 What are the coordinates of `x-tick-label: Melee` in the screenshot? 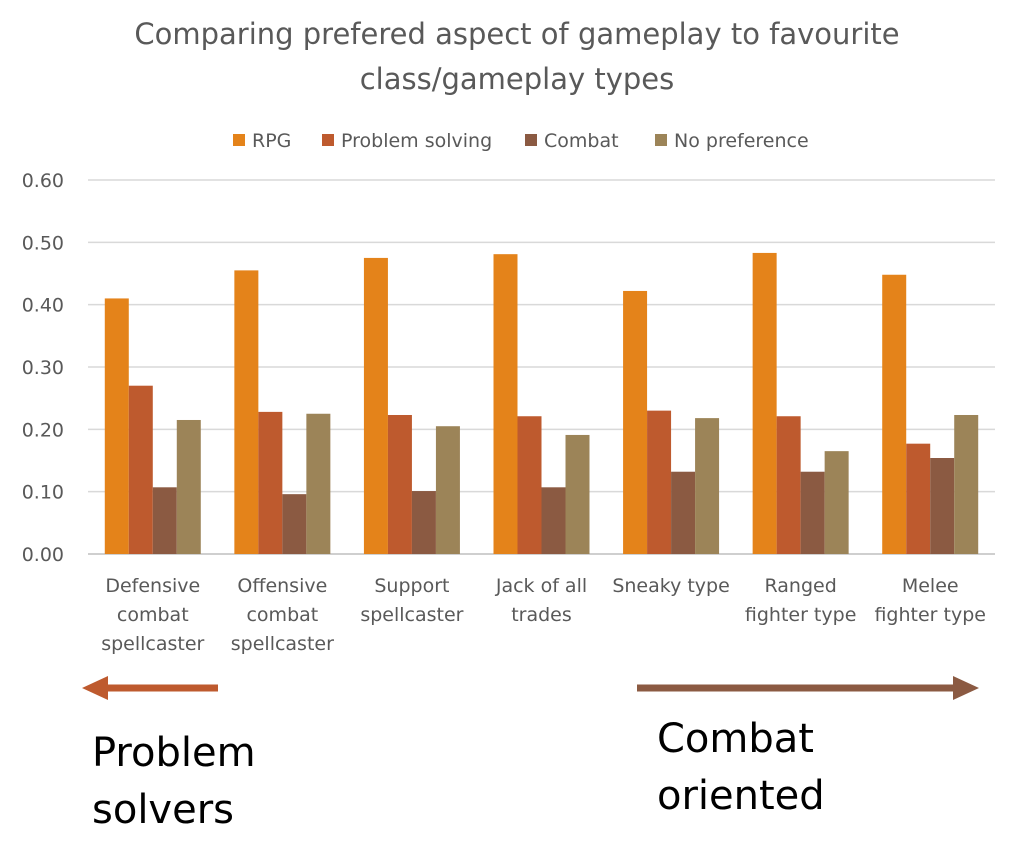 It's located at (930, 586).